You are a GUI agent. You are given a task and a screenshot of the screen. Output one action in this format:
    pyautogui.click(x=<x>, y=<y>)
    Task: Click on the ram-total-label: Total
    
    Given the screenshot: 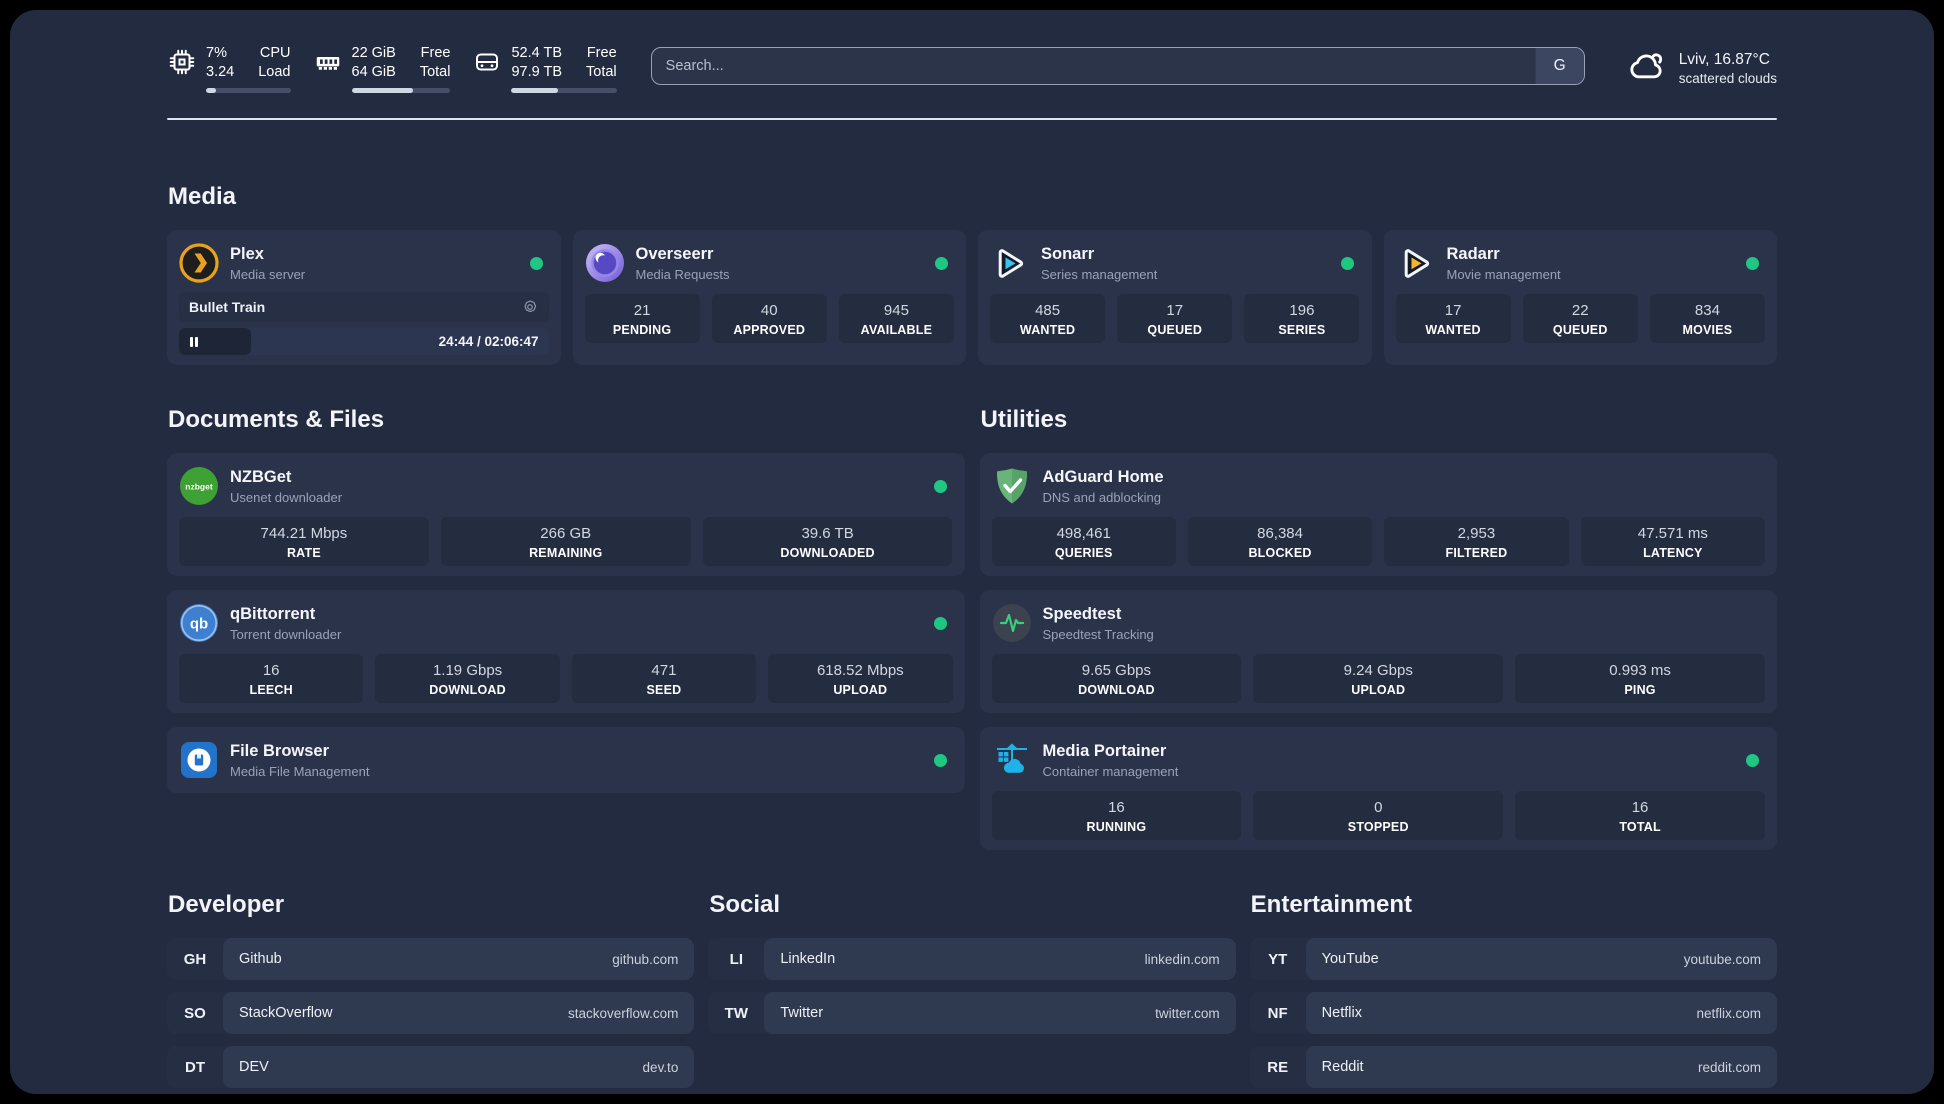 What is the action you would take?
    pyautogui.click(x=435, y=72)
    